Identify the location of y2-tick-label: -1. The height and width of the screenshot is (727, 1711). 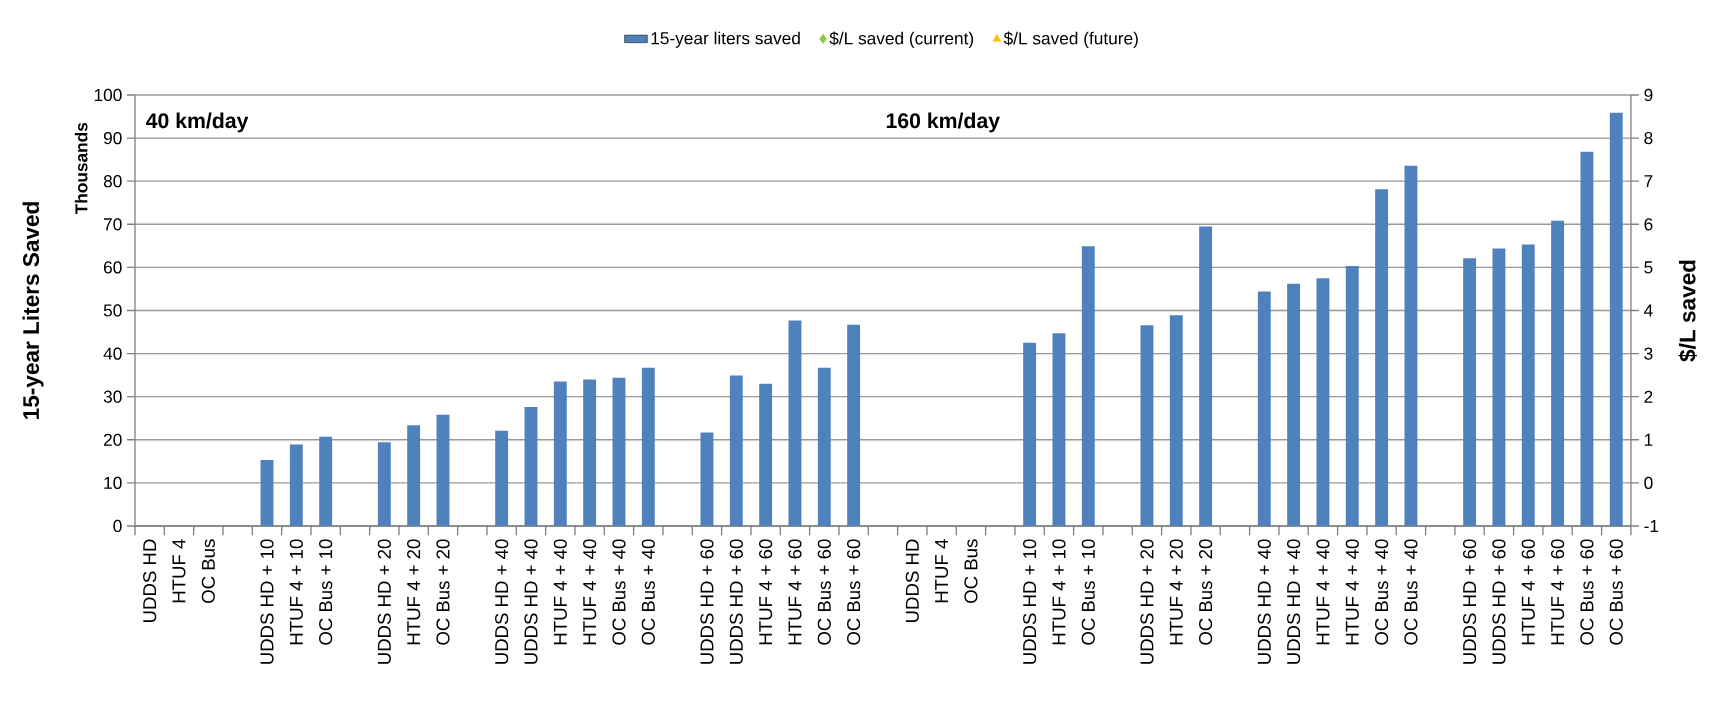
(1651, 526).